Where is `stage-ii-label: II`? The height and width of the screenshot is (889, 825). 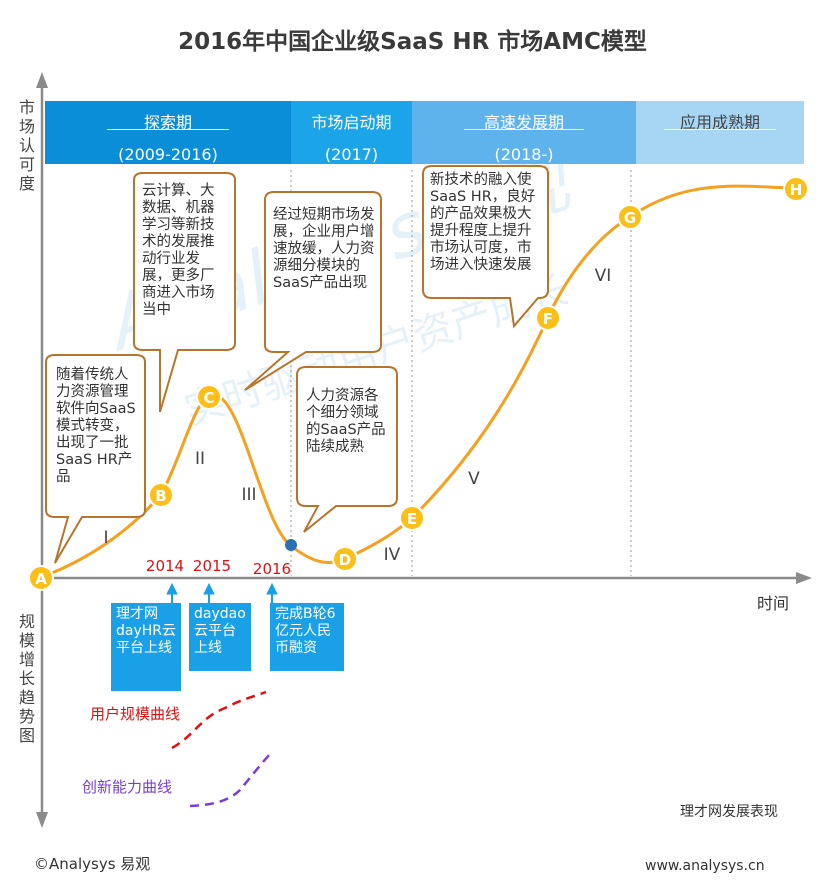
stage-ii-label: II is located at coordinates (200, 459).